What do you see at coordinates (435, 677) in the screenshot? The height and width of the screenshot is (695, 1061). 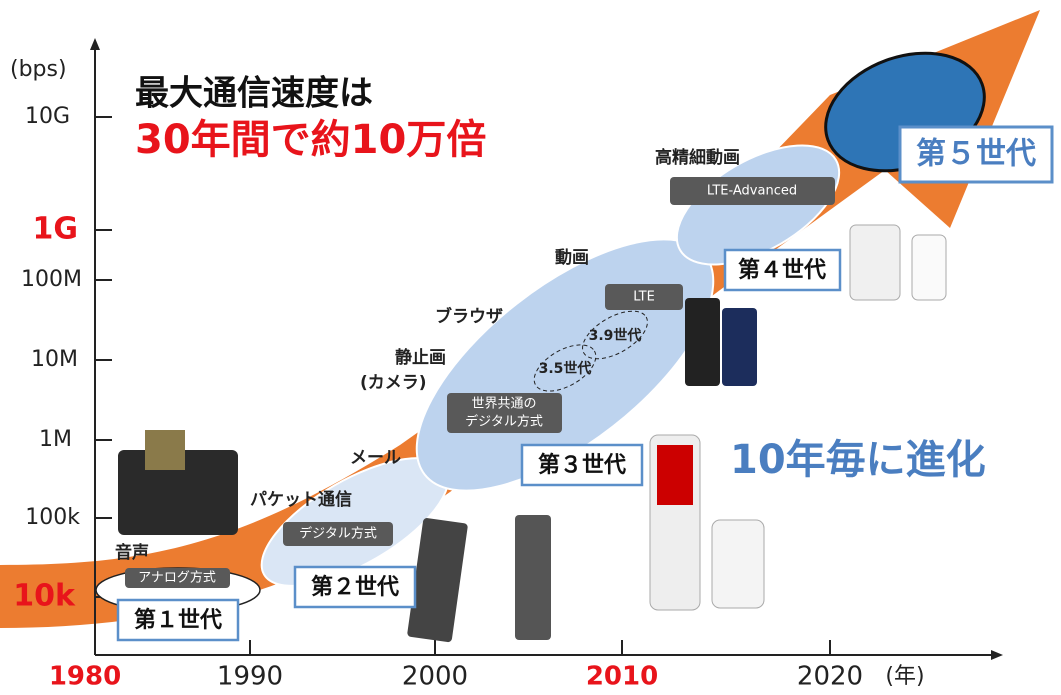 I see `x-label: 2000` at bounding box center [435, 677].